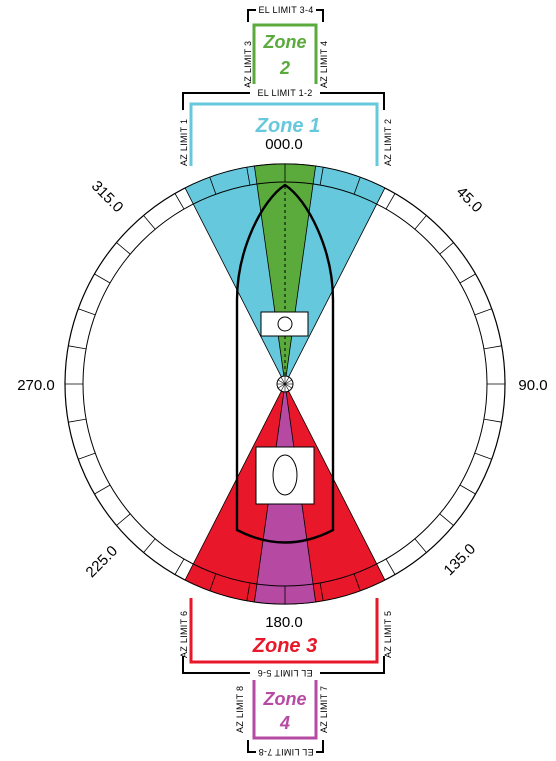 Image resolution: width=556 pixels, height=761 pixels. Describe the element at coordinates (460, 560) in the screenshot. I see `bearing-135-label: 135.0` at that location.